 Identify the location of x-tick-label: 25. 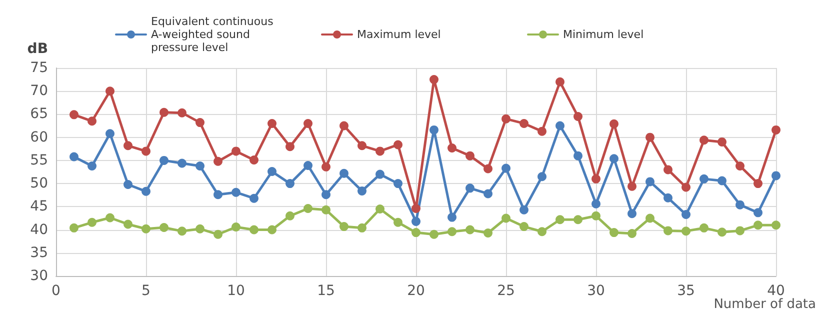
(506, 291).